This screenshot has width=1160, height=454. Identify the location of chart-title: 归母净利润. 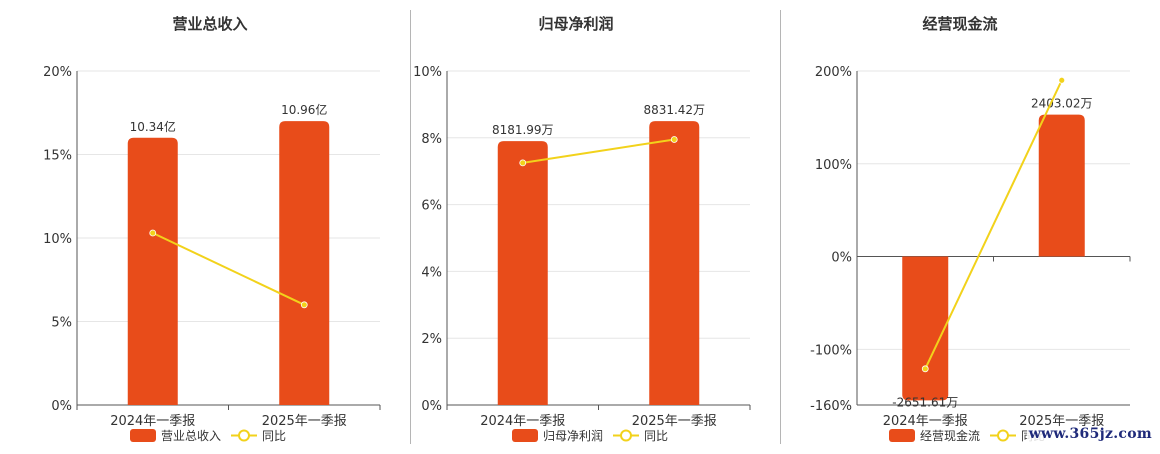
(575, 24).